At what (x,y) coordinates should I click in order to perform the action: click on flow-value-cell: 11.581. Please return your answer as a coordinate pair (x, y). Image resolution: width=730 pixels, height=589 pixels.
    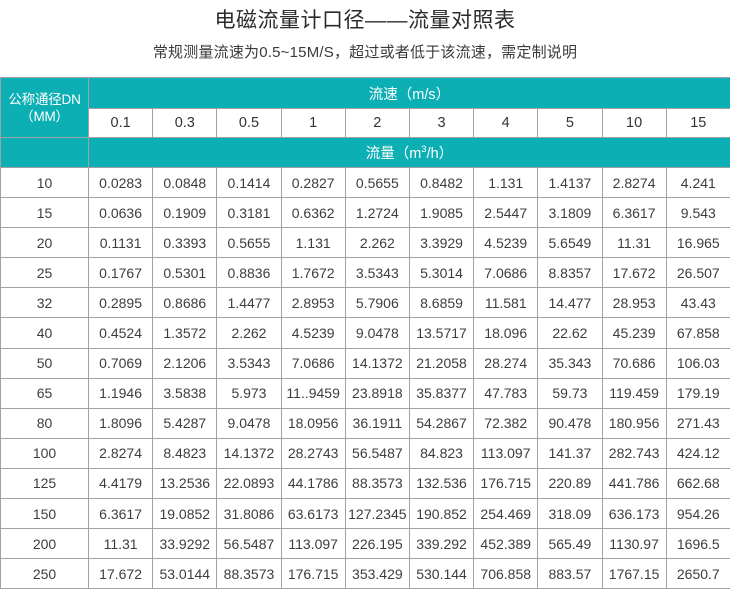
    Looking at the image, I should click on (506, 303).